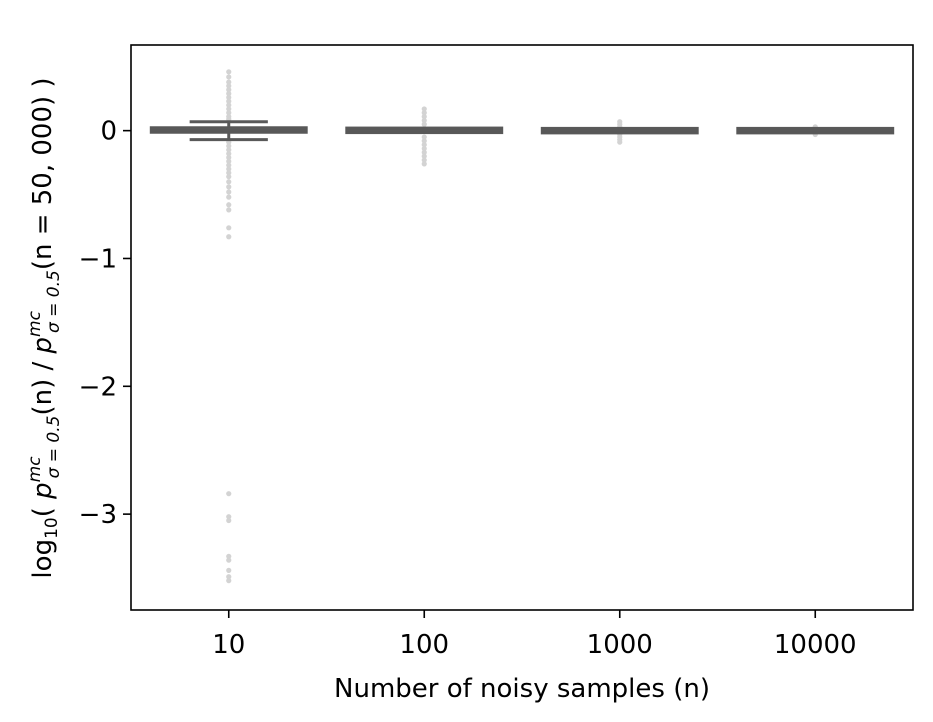  What do you see at coordinates (620, 645) in the screenshot?
I see `x-tick-label: 1000` at bounding box center [620, 645].